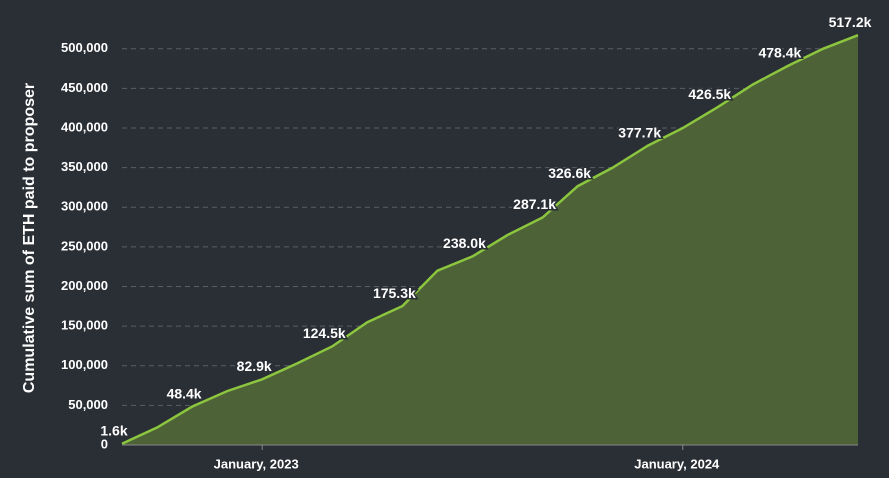 This screenshot has height=478, width=889. Describe the element at coordinates (464, 243) in the screenshot. I see `value-label: 238.0k` at that location.